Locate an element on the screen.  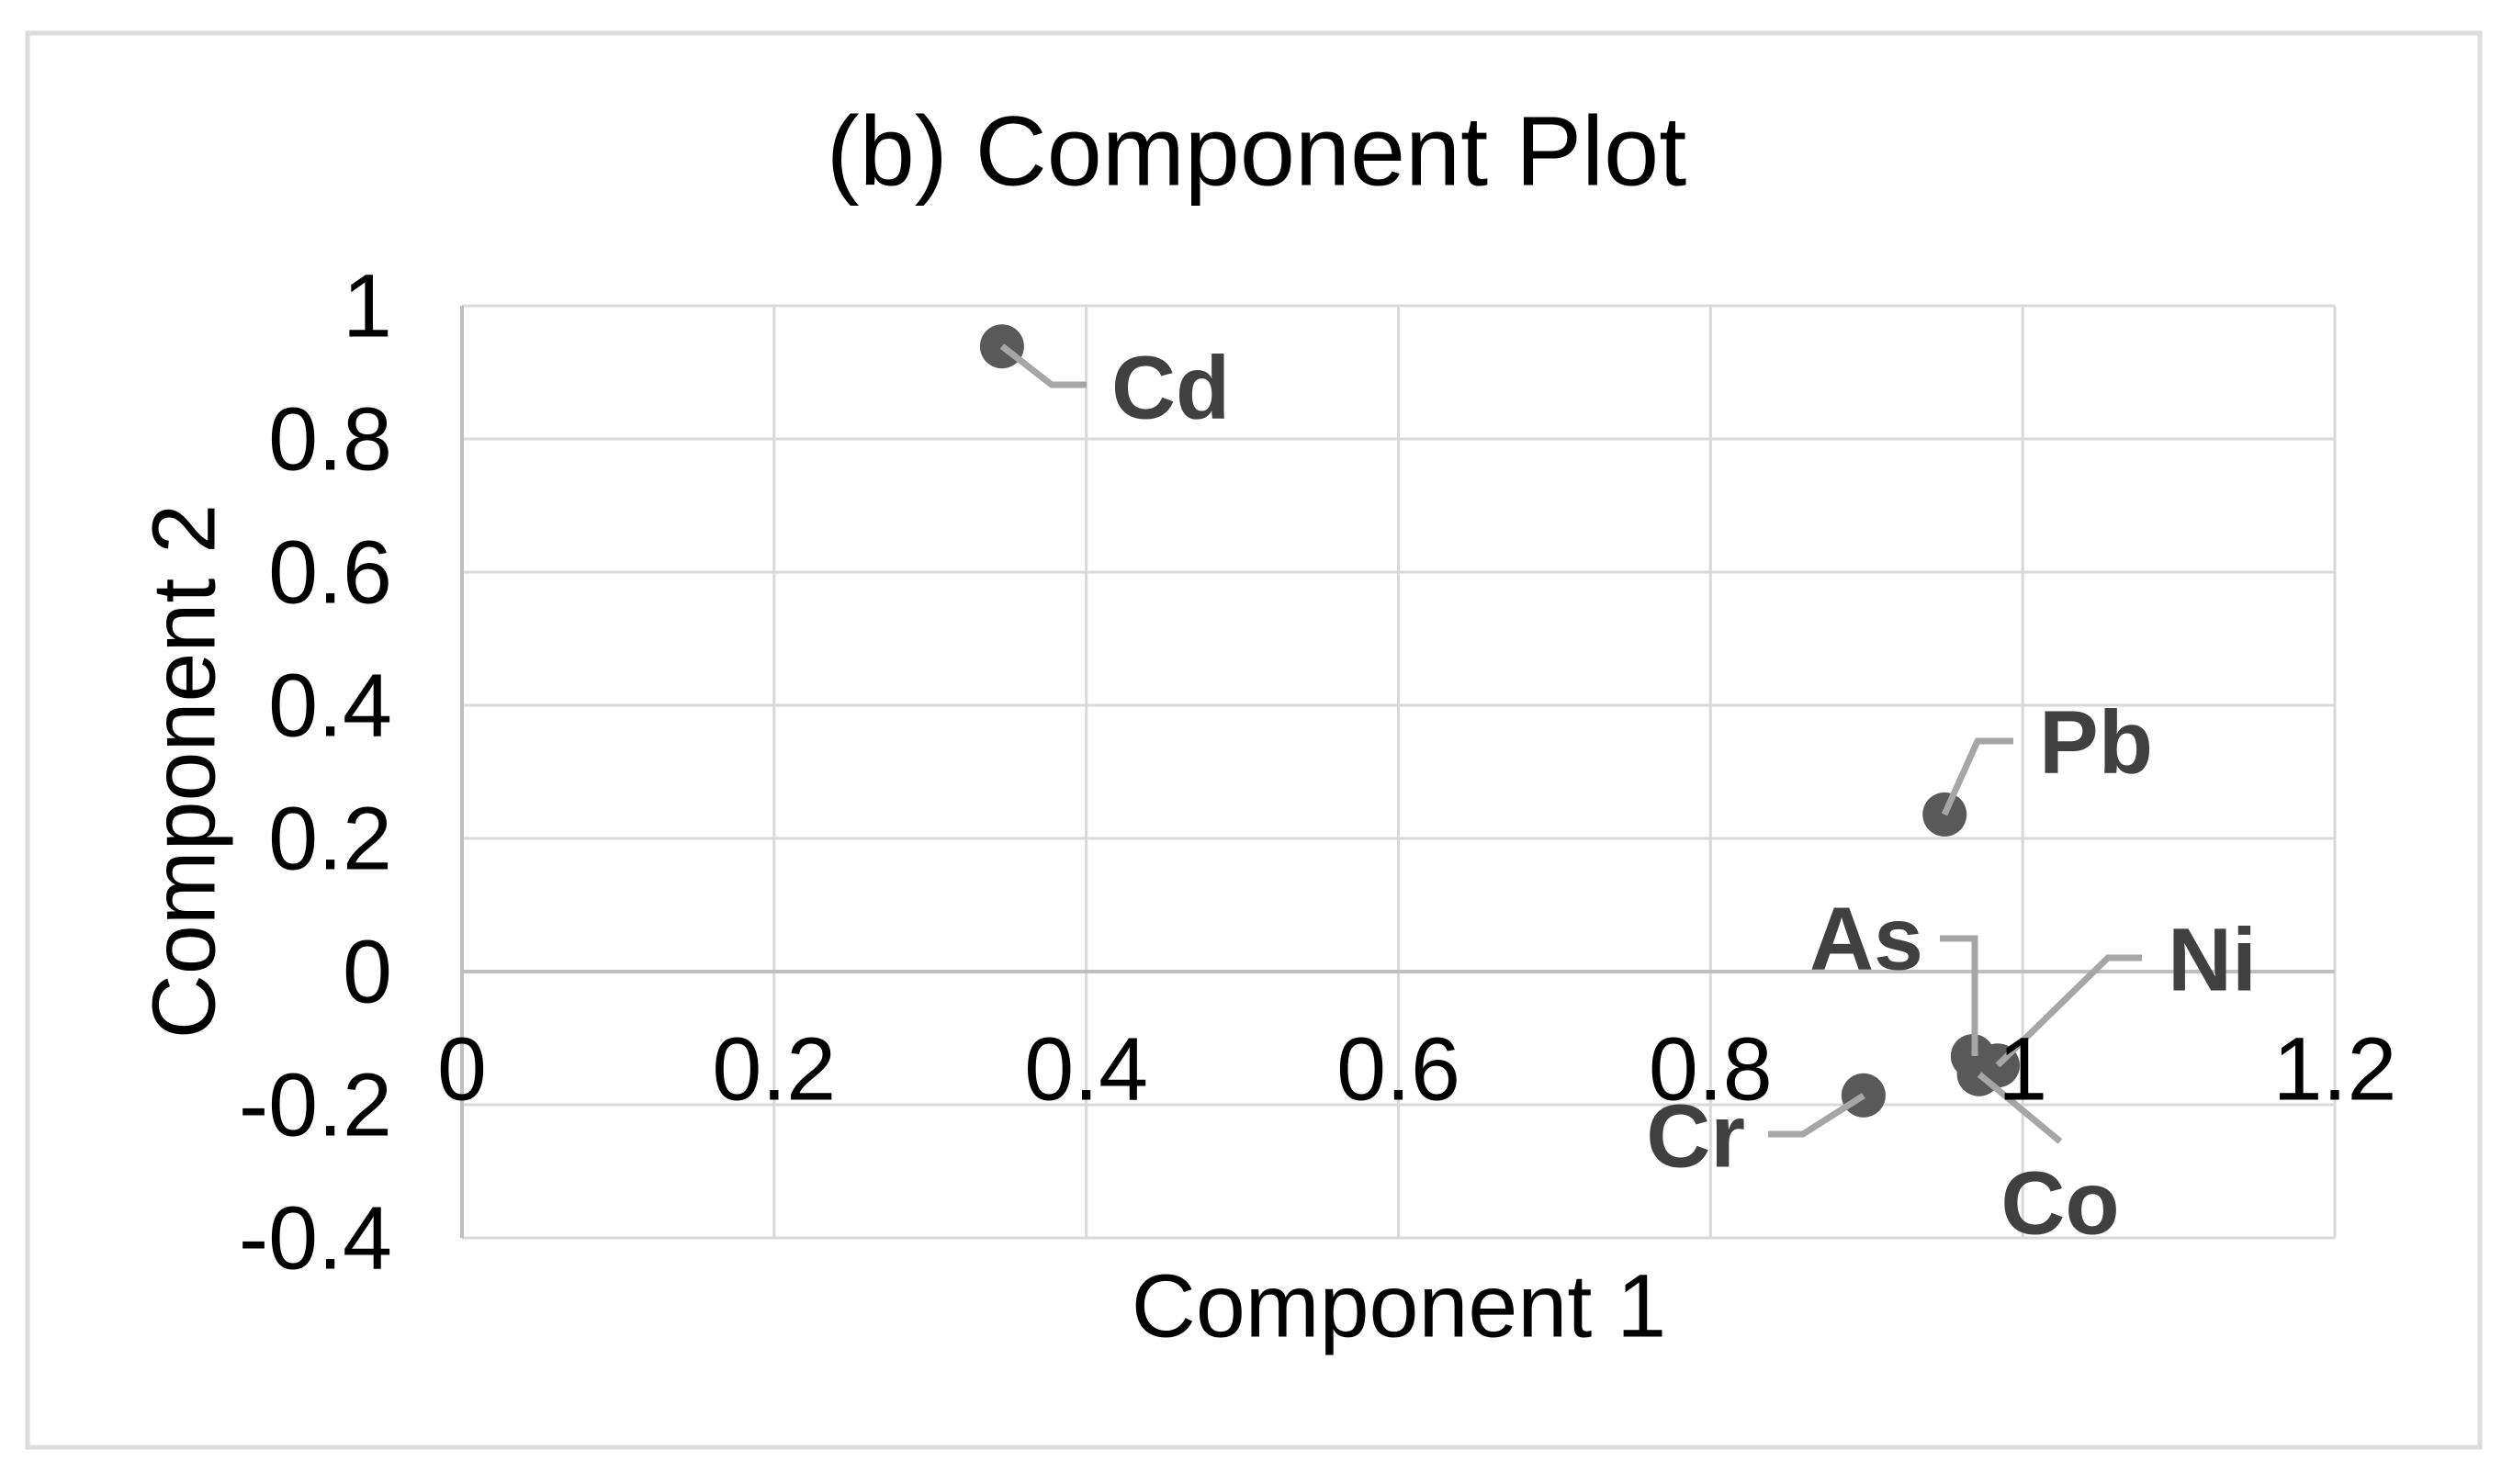
x-tick-label-0.8: 0.8 is located at coordinates (1711, 1069).